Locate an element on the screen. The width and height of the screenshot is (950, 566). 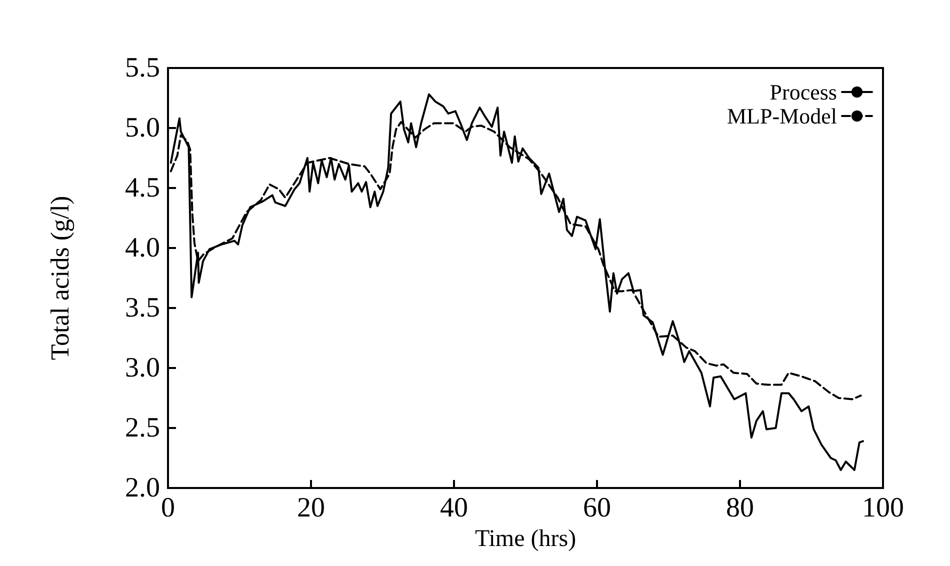
y-tick-label: 4.0 is located at coordinates (142, 248).